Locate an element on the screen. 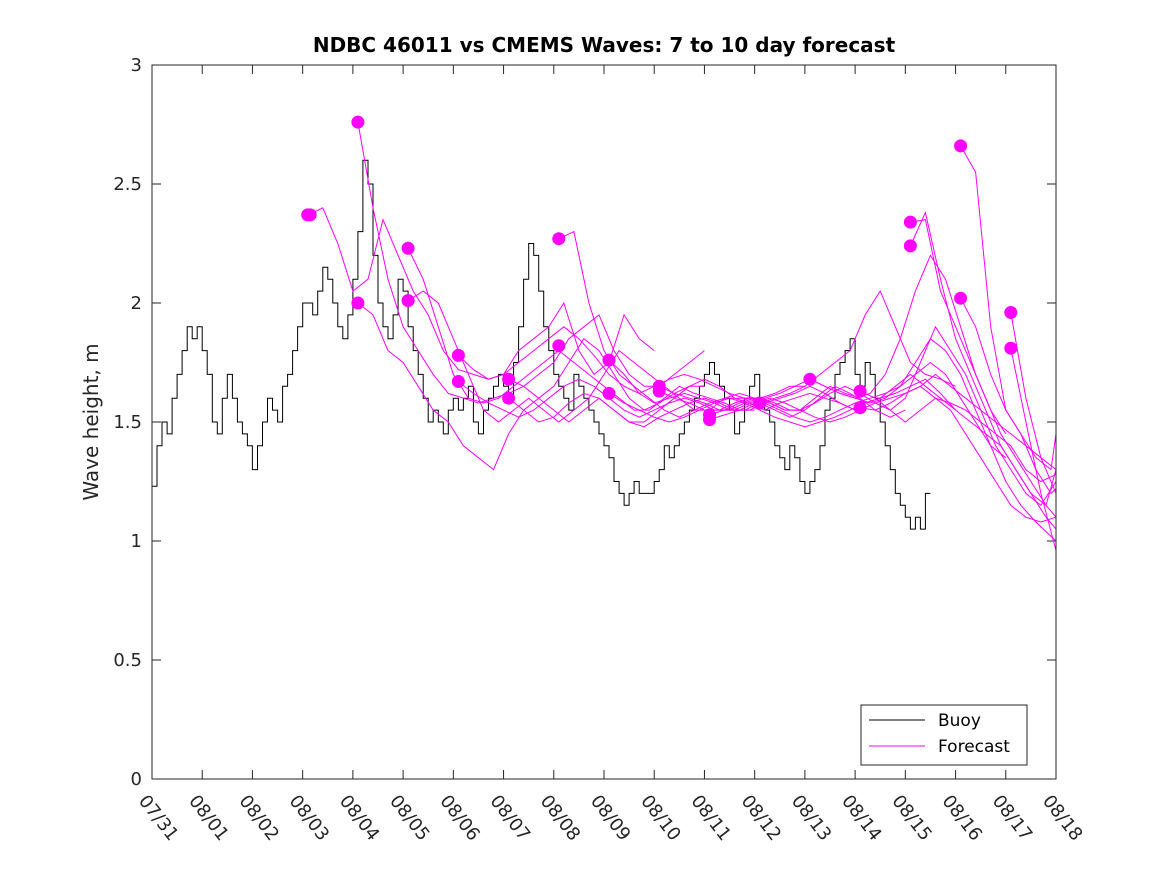 The width and height of the screenshot is (1167, 875). y-axis-label: Wave height, m is located at coordinates (91, 421).